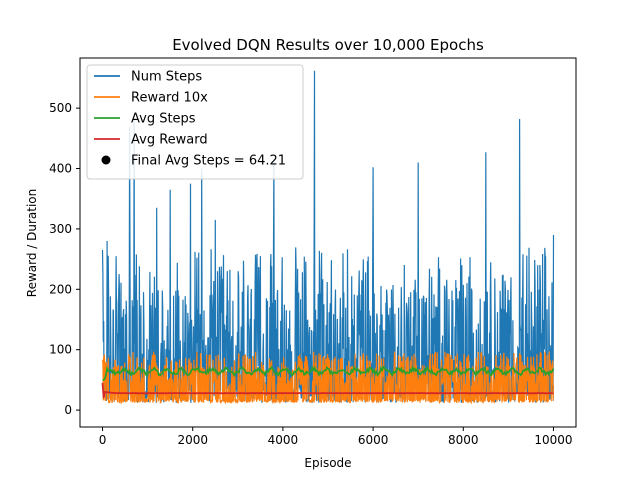  What do you see at coordinates (60, 108) in the screenshot?
I see `y-tick-label: 500` at bounding box center [60, 108].